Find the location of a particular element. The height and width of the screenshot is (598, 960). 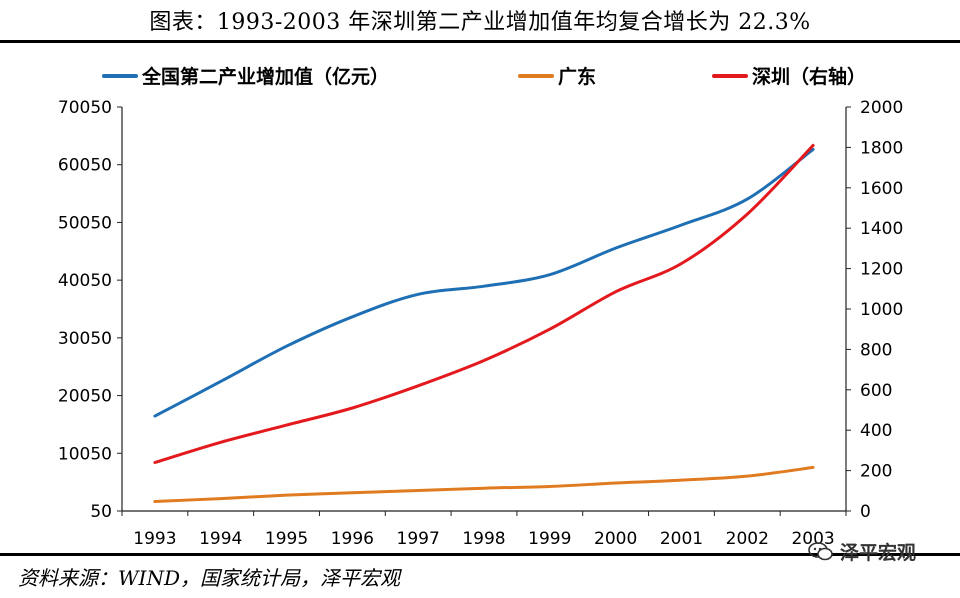

left-tick-label: 60050 is located at coordinates (85, 166).